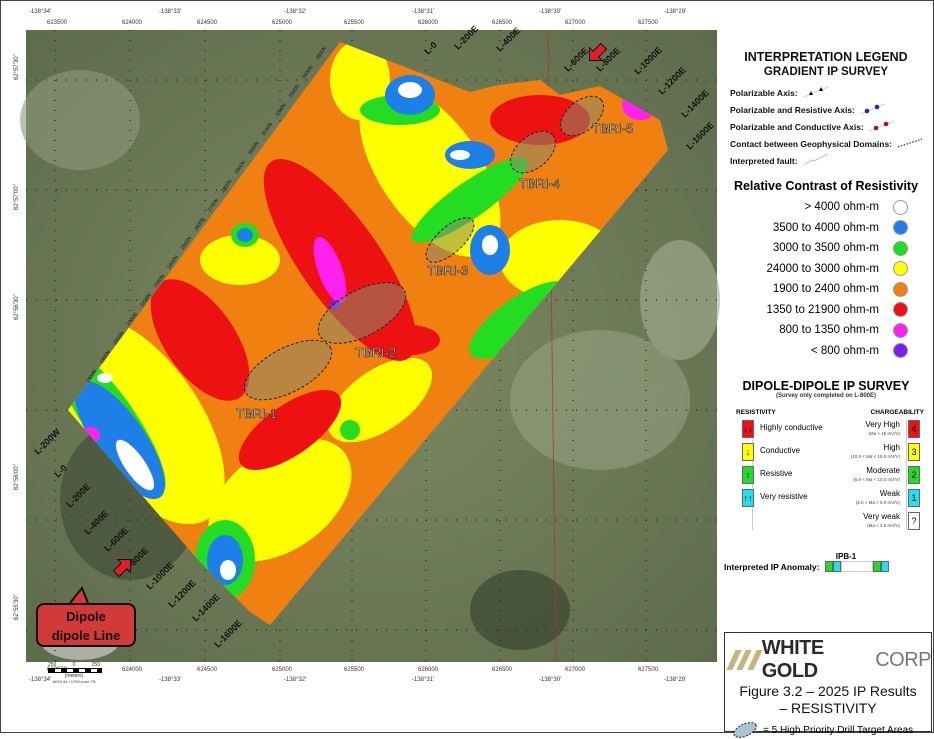 The height and width of the screenshot is (739, 934). Describe the element at coordinates (748, 452) in the screenshot. I see `resistivity-symbol-icon: ↓` at that location.